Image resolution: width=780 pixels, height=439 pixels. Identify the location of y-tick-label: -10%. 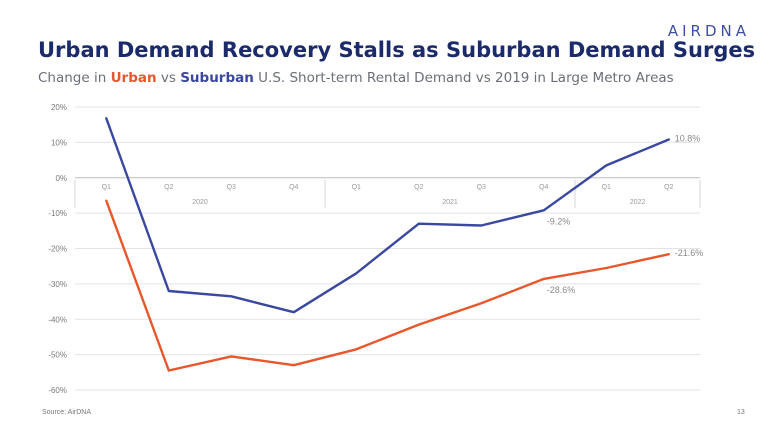
(57, 213).